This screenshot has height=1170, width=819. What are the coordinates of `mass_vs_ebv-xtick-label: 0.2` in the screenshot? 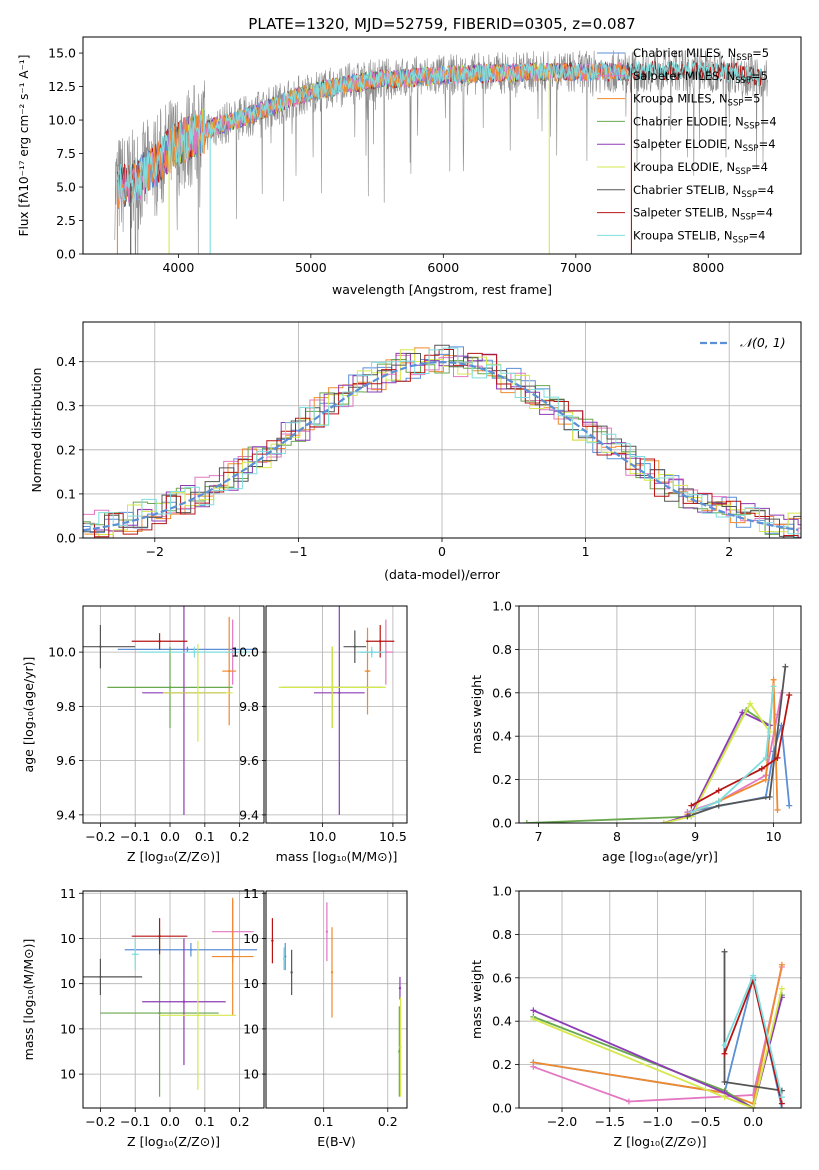 It's located at (388, 1121).